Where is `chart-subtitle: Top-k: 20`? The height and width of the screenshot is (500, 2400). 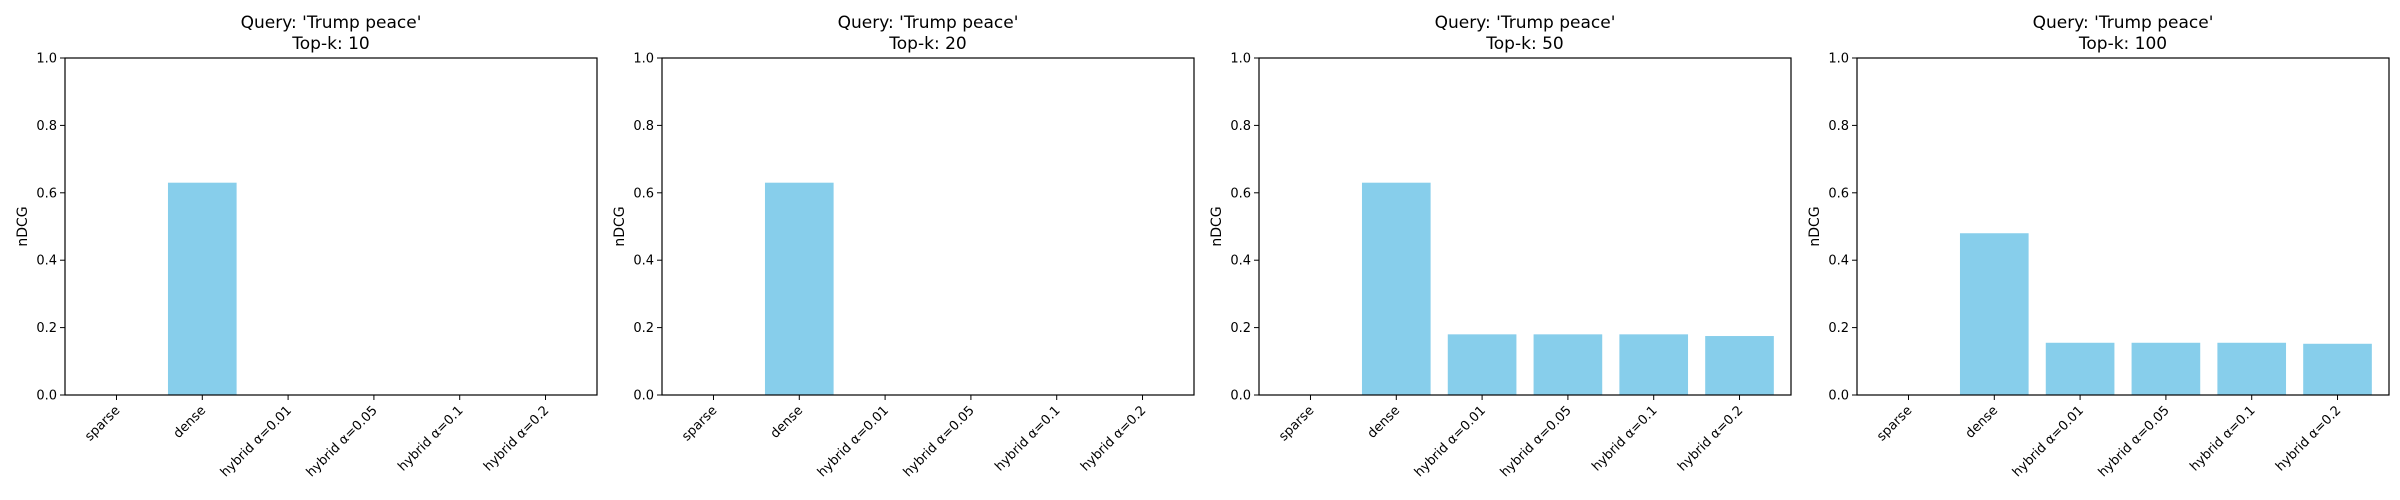 chart-subtitle: Top-k: 20 is located at coordinates (927, 44).